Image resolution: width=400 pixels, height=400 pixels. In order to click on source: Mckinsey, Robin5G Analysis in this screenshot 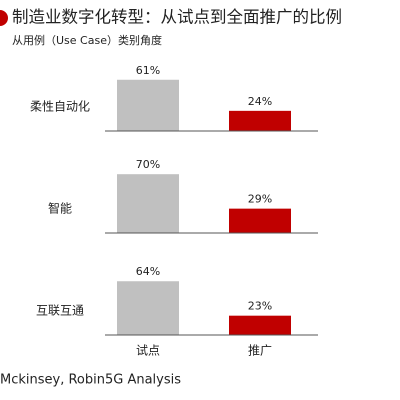, I will do `click(90, 380)`.